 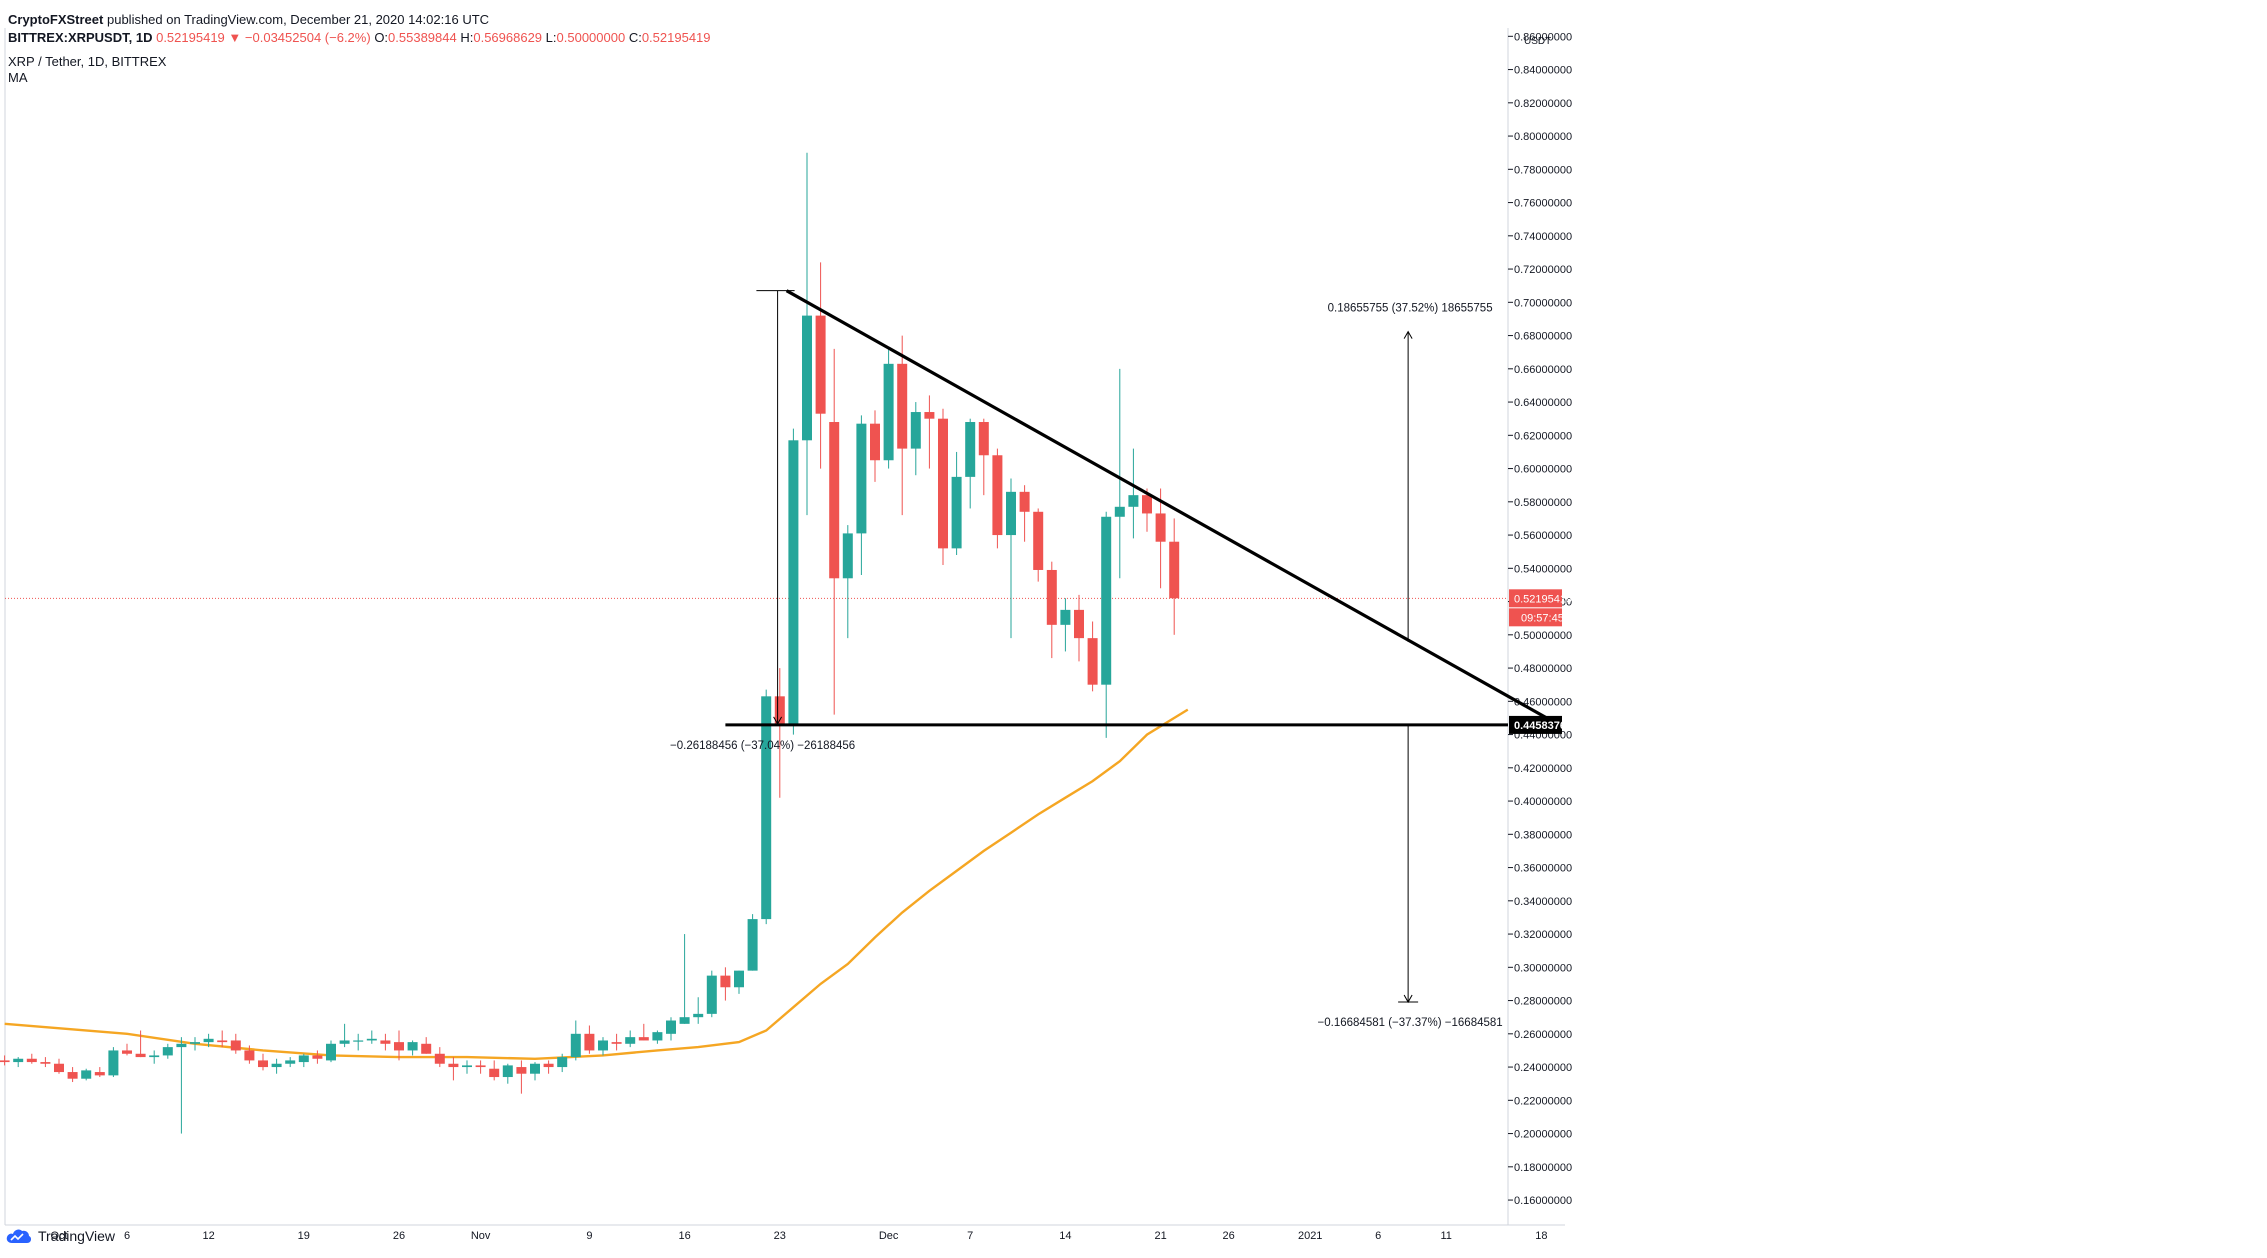 I want to click on y-tick-label: 0.48000000, so click(x=1543, y=669).